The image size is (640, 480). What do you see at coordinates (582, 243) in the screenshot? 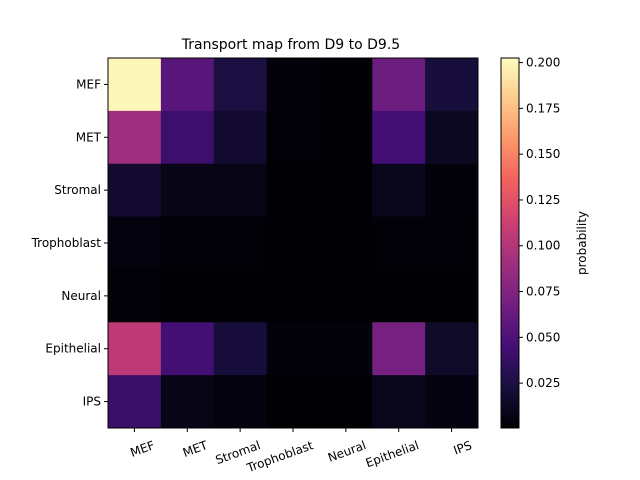
I see `colorbar-label: probability` at bounding box center [582, 243].